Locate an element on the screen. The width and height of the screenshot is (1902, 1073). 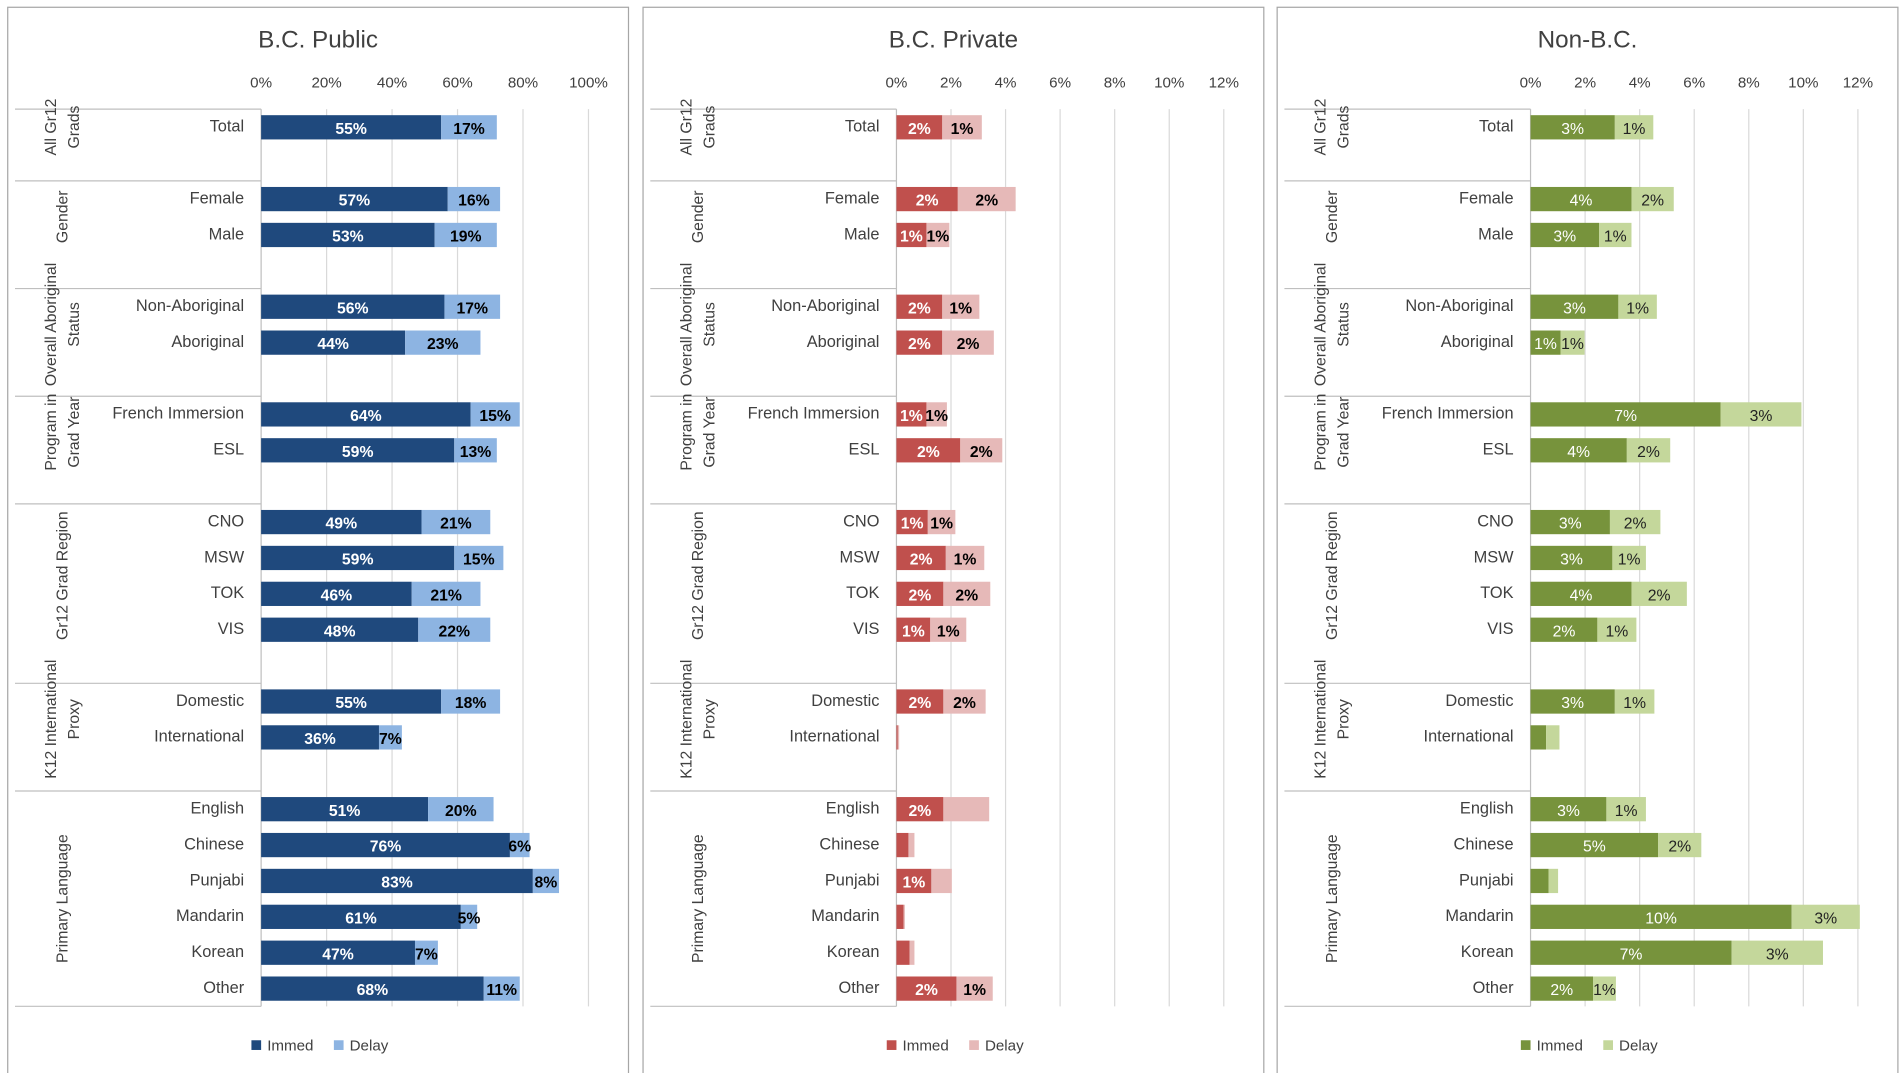
category-label: Female is located at coordinates (852, 198).